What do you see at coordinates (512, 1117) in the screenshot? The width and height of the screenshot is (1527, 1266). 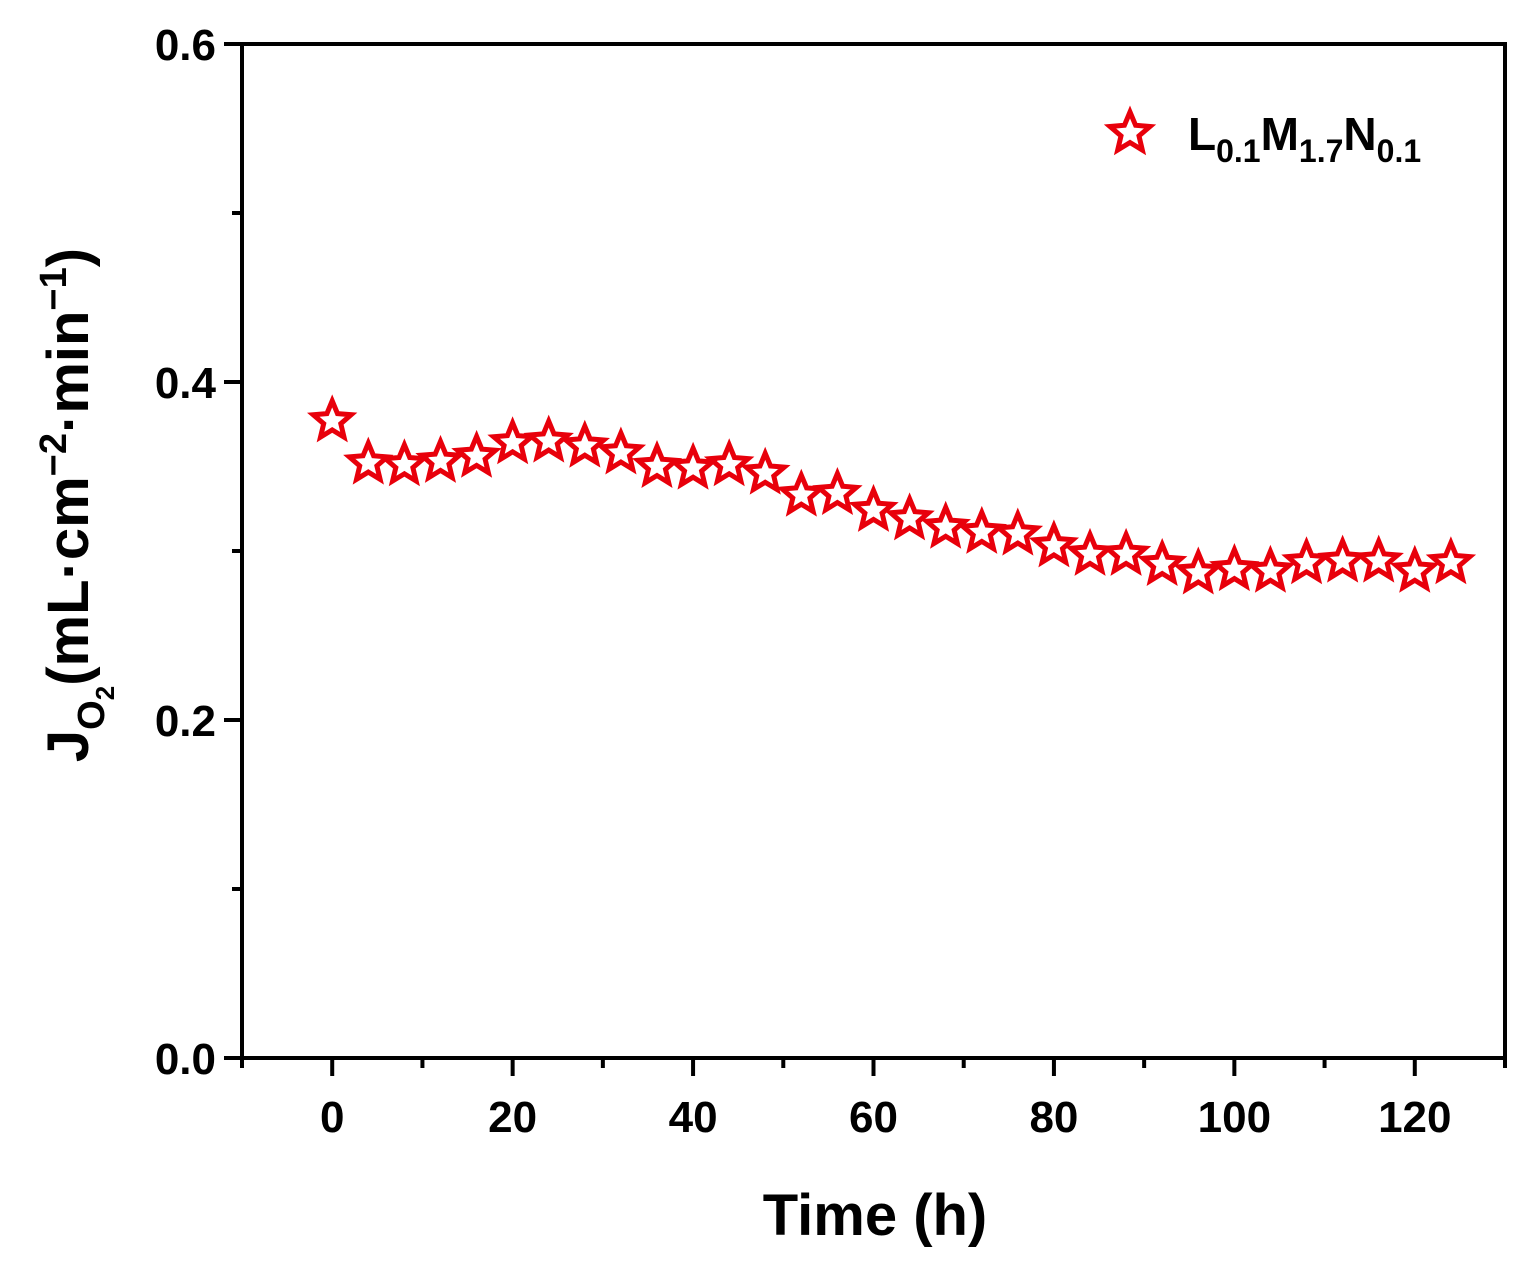 I see `x-tick-label: 20` at bounding box center [512, 1117].